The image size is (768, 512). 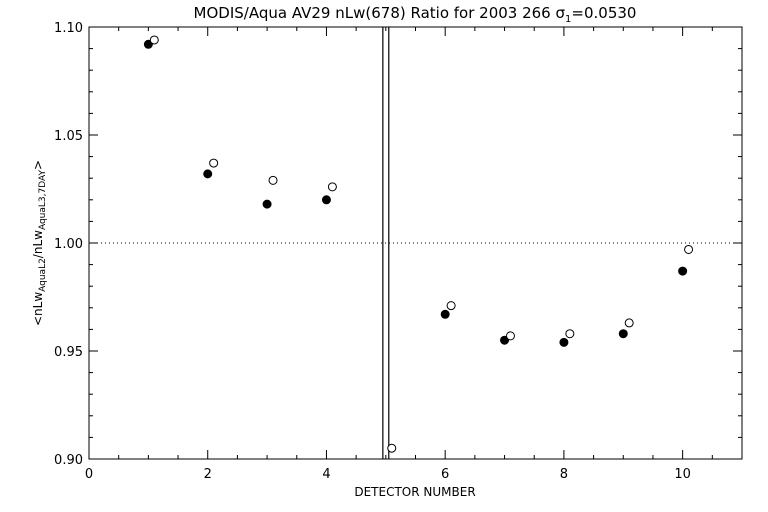 I want to click on y-tick-label: 1.05, so click(x=68, y=136).